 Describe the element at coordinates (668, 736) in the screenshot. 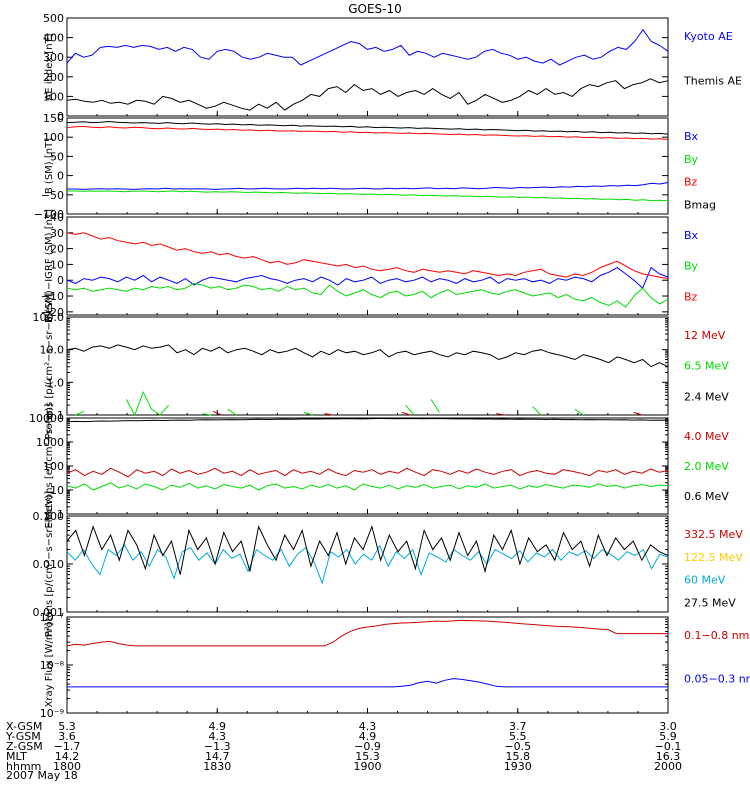

I see `ephemeris-value: 5.9` at that location.